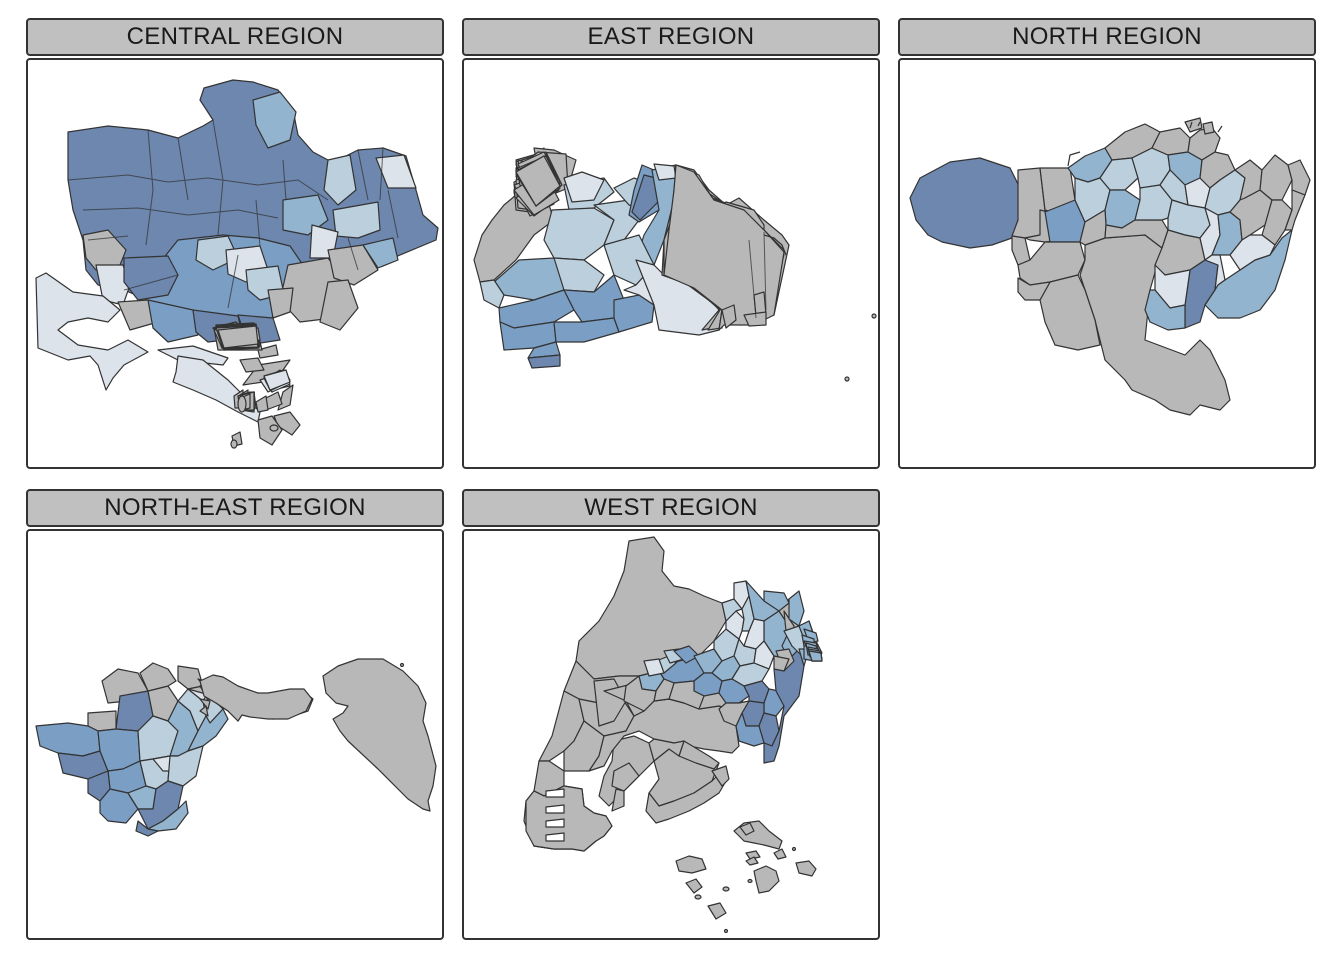 This screenshot has width=1344, height=960. Describe the element at coordinates (256, 698) in the screenshot. I see `island-pulau-ubin` at that location.